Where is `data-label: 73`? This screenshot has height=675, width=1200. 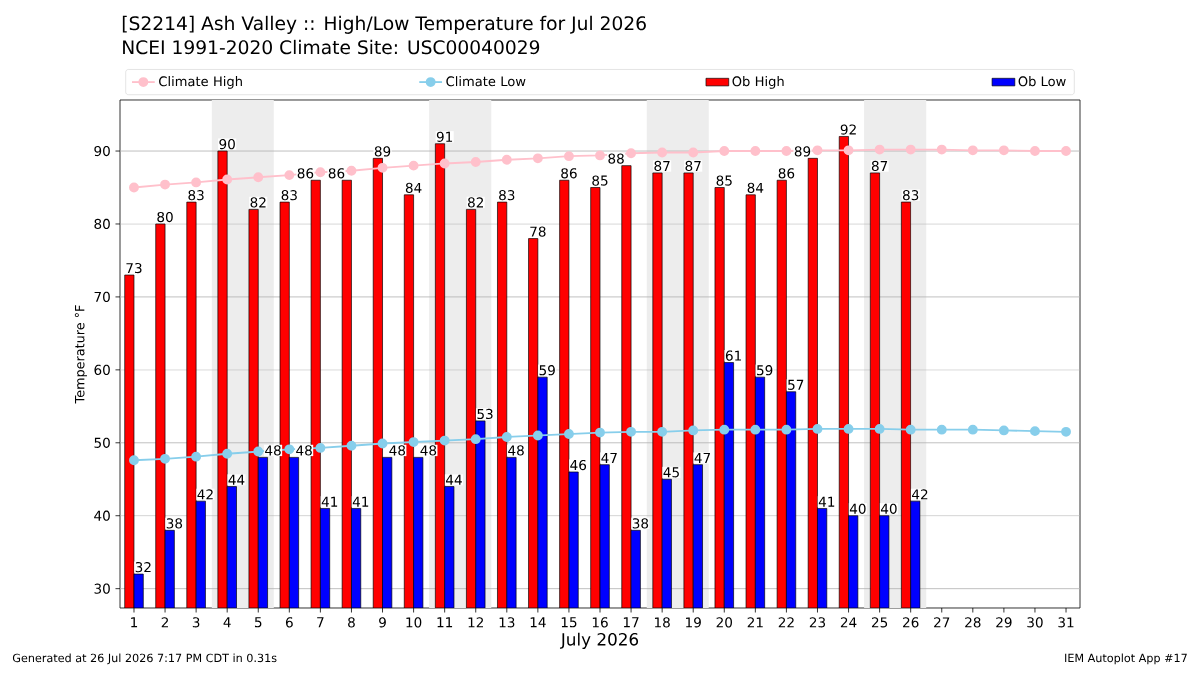
data-label: 73 is located at coordinates (134, 268).